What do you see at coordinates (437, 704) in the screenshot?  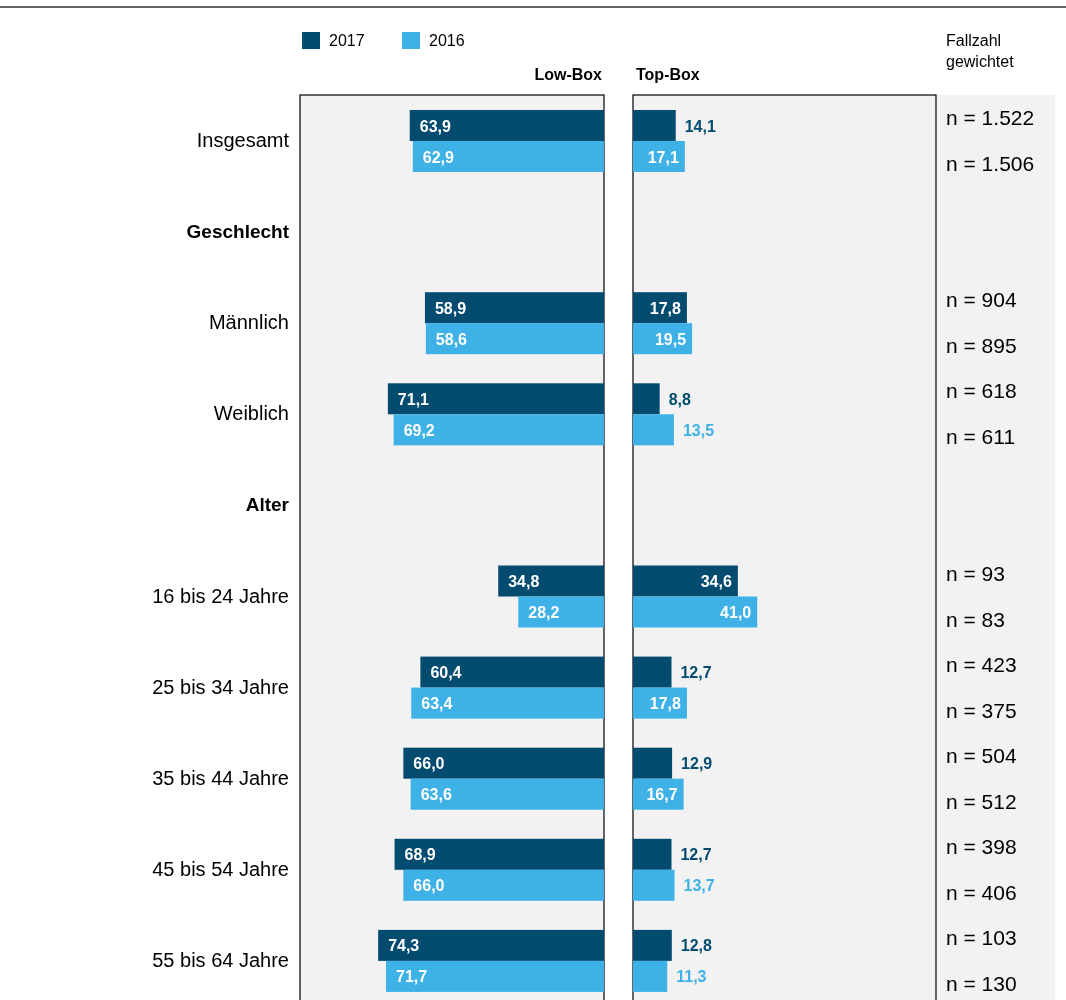 I see `data-label: 63,4` at bounding box center [437, 704].